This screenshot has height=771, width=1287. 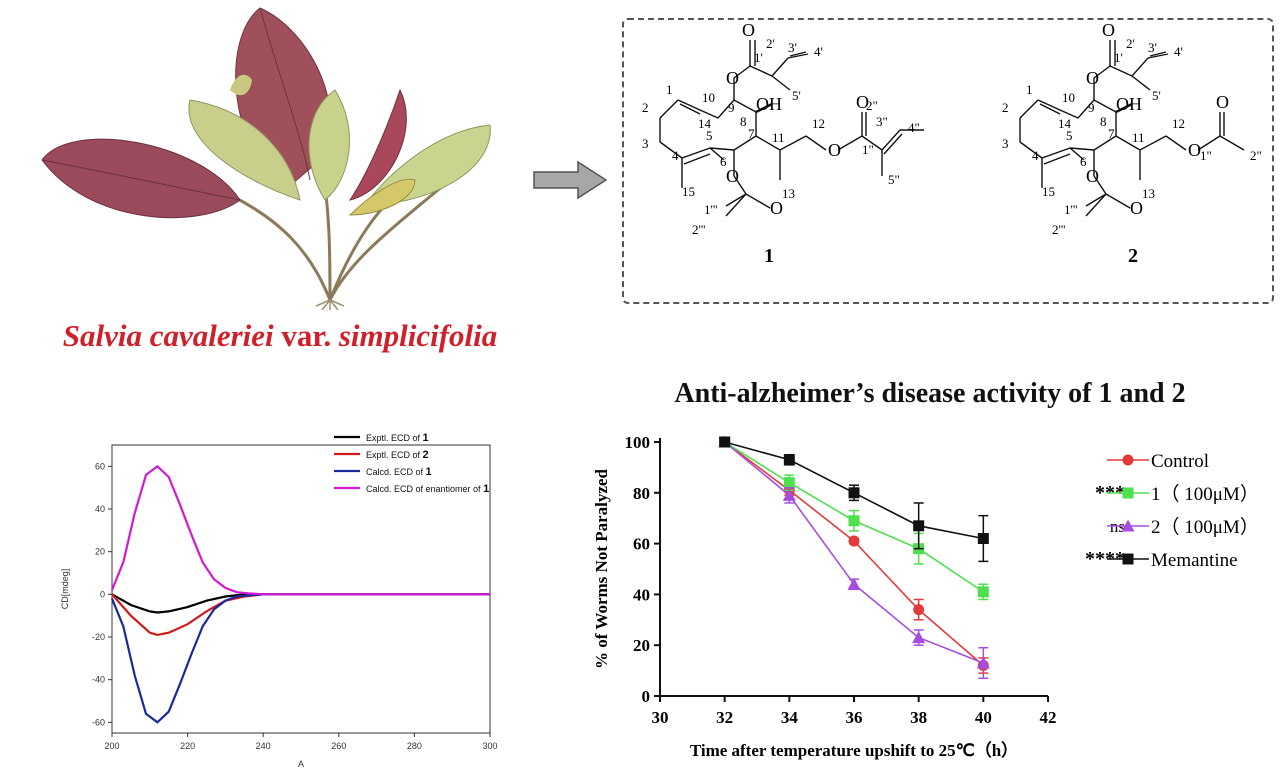 I want to click on atom-number: 12, so click(x=1178, y=123).